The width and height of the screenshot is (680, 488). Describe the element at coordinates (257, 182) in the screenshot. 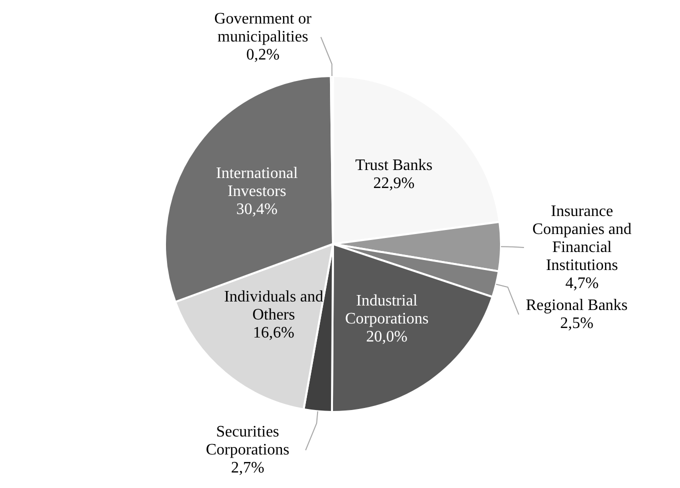

I see `slice-label: International Investors` at that location.